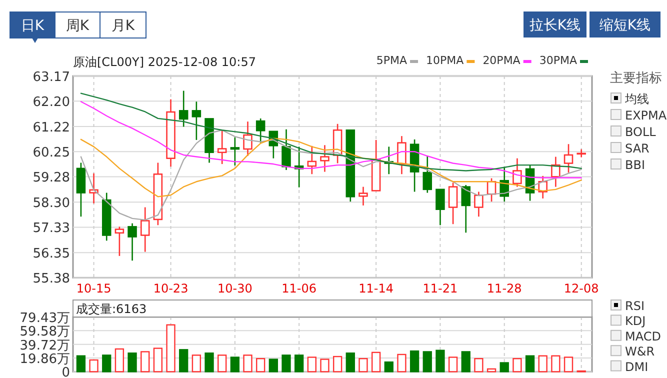 This screenshot has width=667, height=378. I want to click on legend-label: 5PMA, so click(392, 60).